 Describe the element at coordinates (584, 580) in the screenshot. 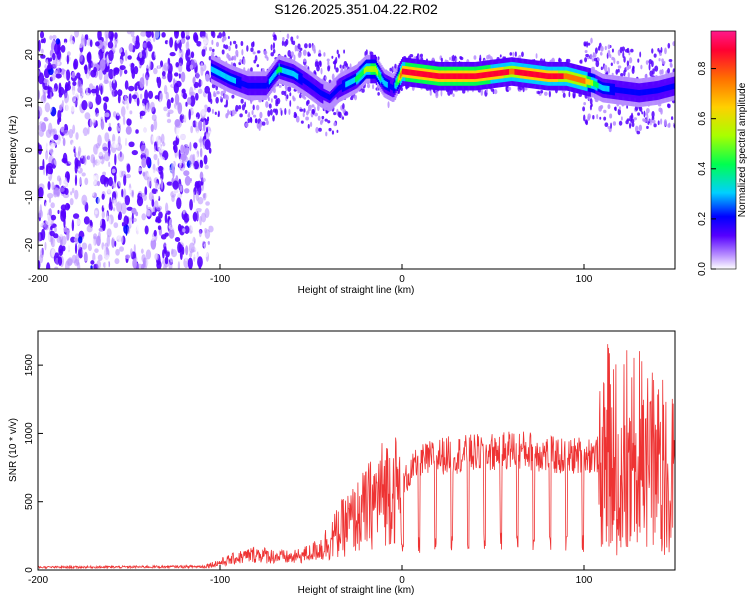

I see `snr-x-tick-label: 100` at that location.